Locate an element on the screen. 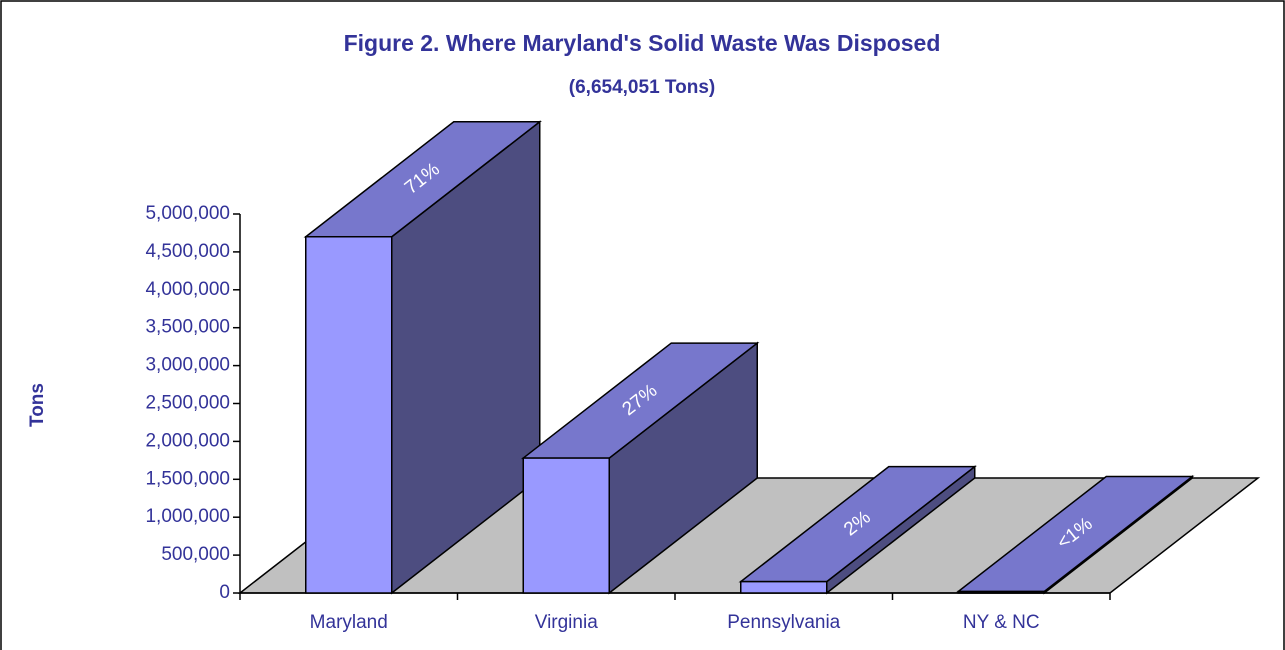 The image size is (1285, 650). x-tick-label: Maryland is located at coordinates (349, 622).